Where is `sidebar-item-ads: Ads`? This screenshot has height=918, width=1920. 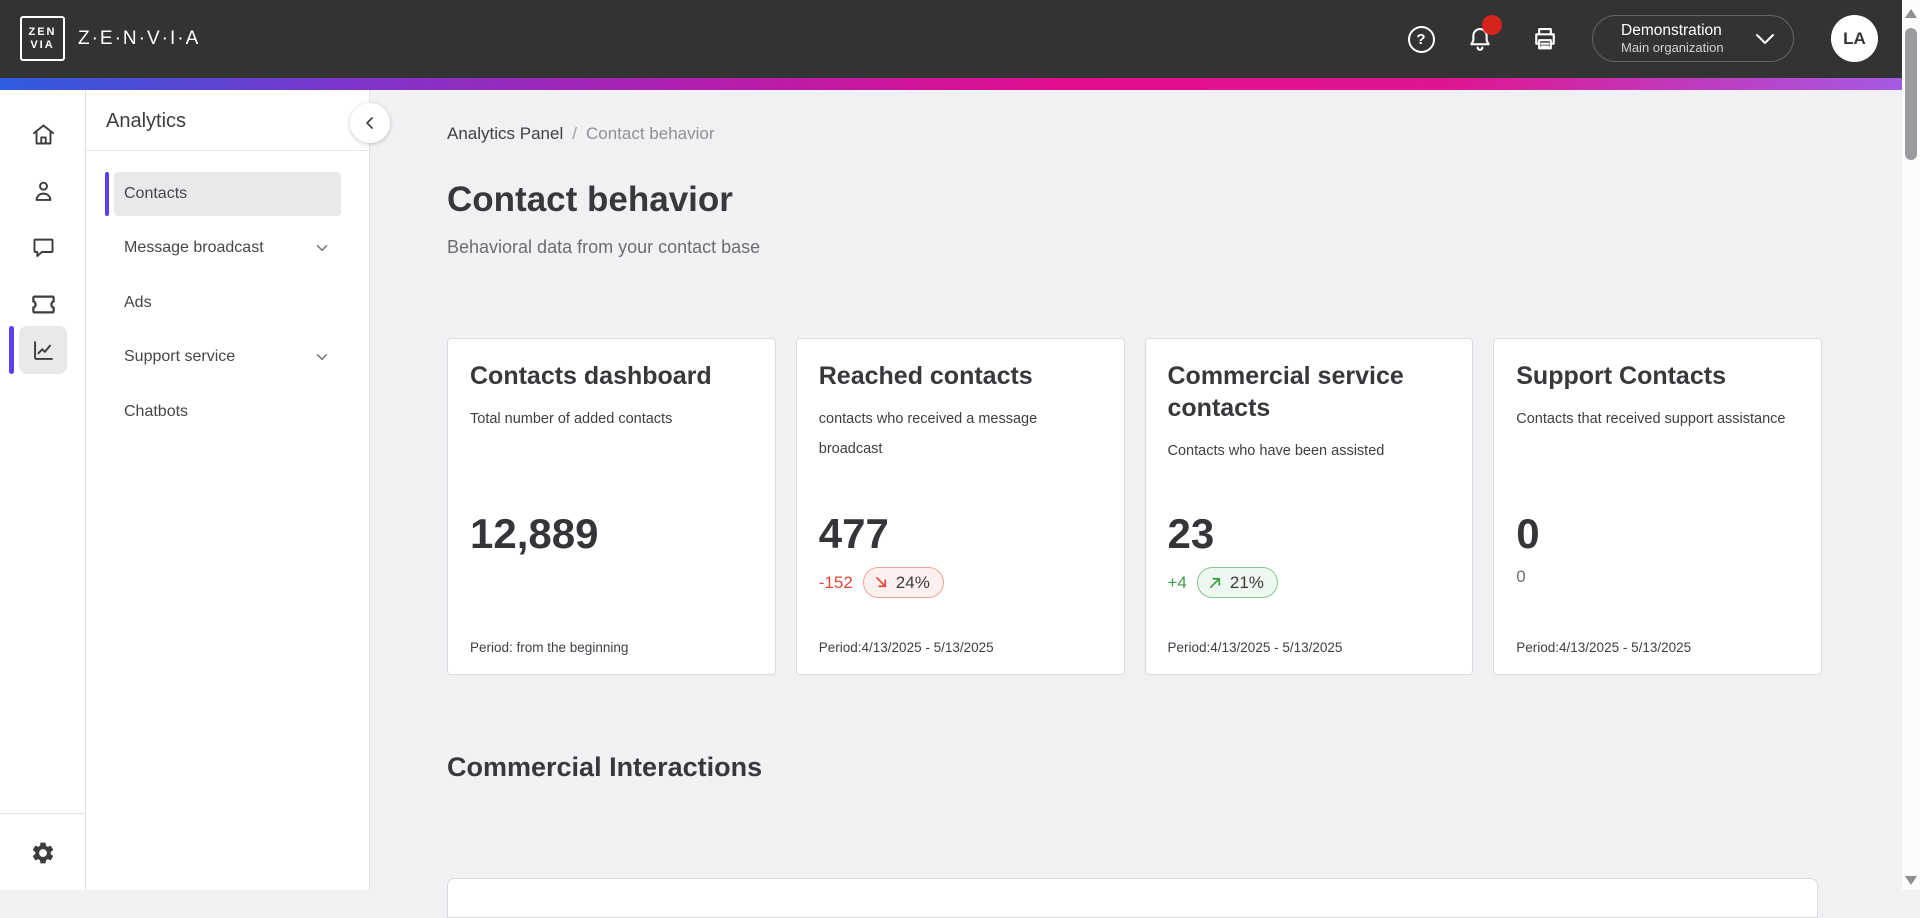
sidebar-item-ads: Ads is located at coordinates (227, 303).